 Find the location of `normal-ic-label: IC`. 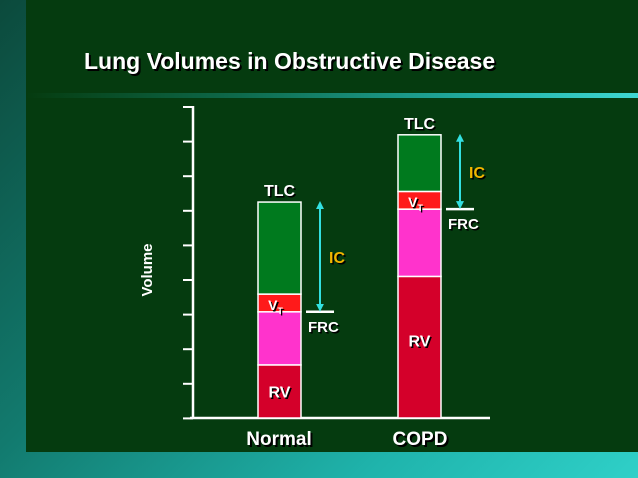

normal-ic-label: IC is located at coordinates (337, 258).